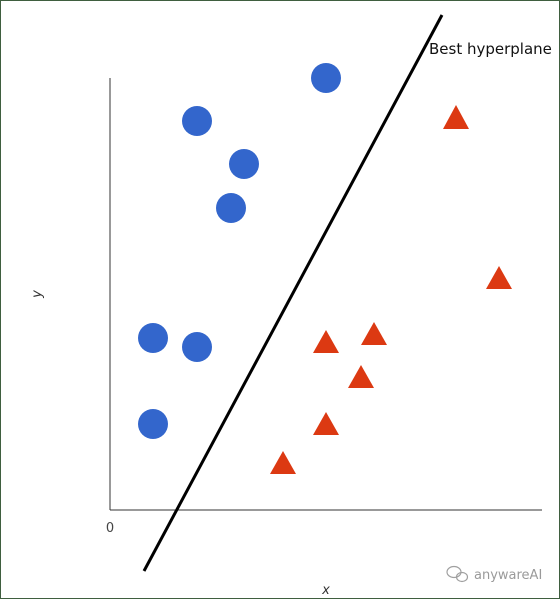  I want to click on watermark-text: anywareAI, so click(508, 575).